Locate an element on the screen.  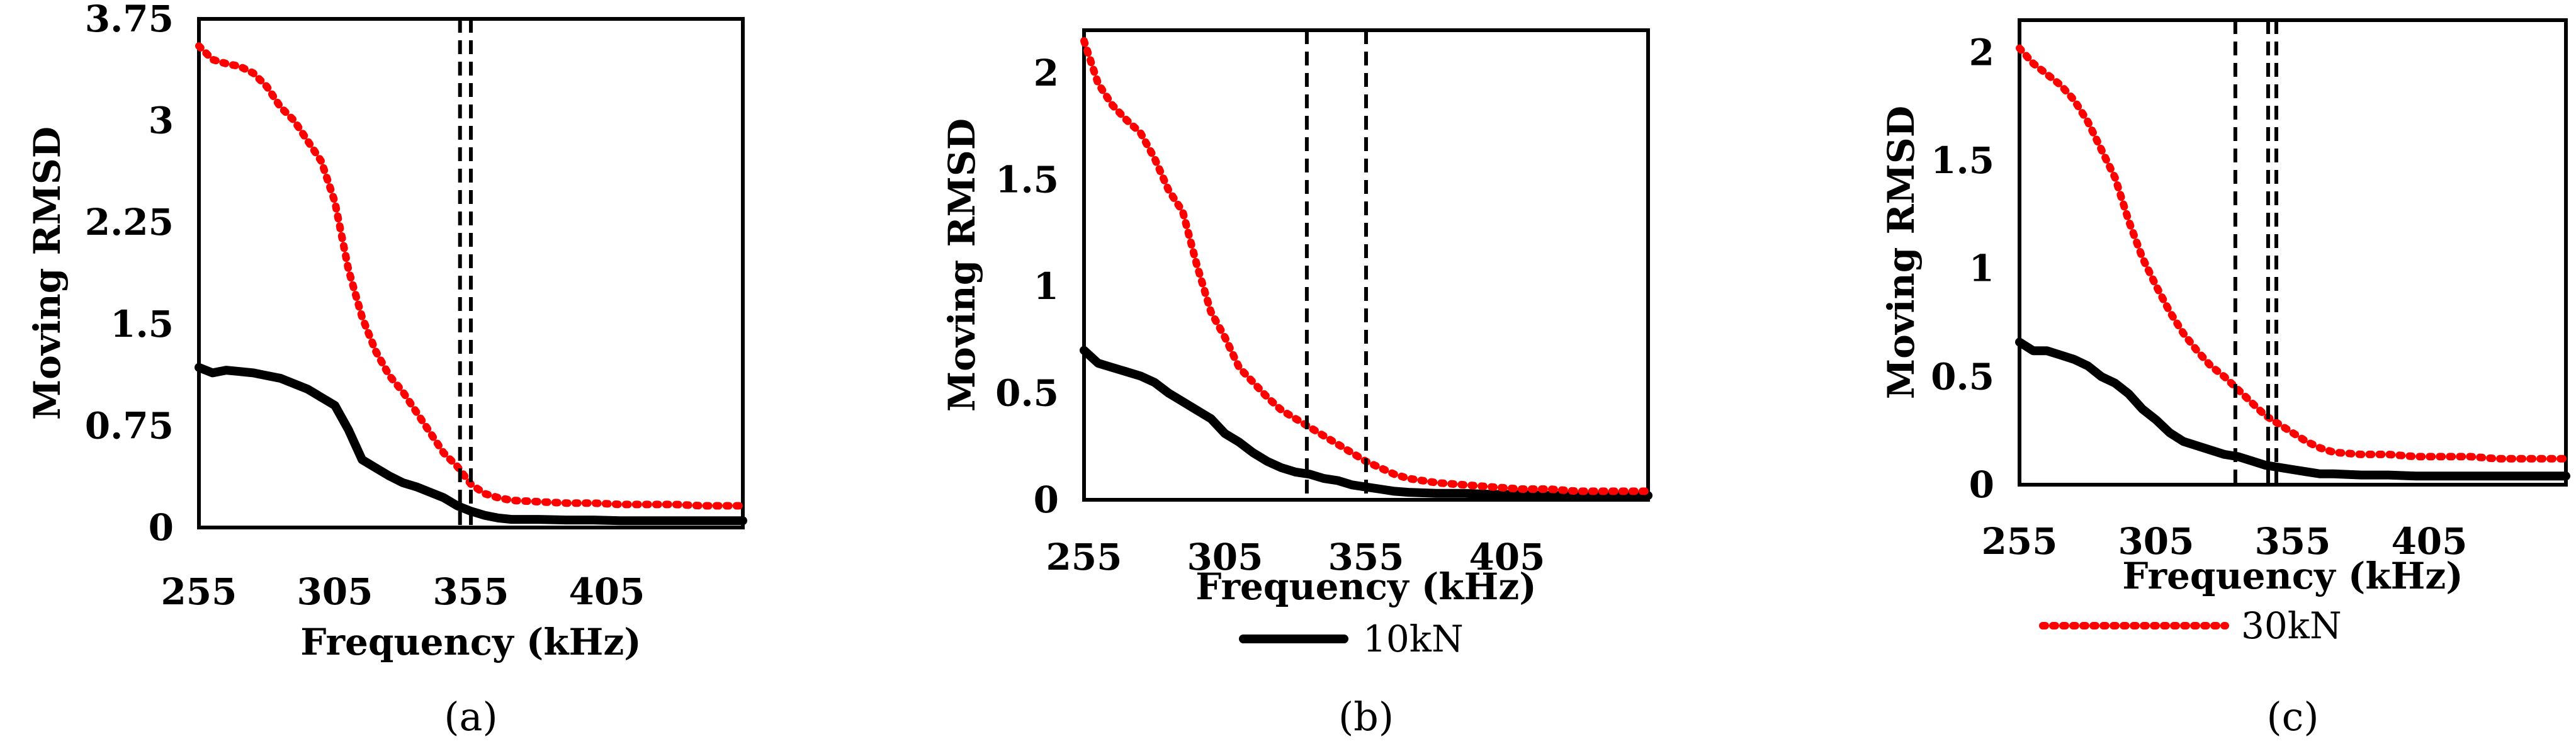
legend: 10kN 30kN is located at coordinates (1790, 632).